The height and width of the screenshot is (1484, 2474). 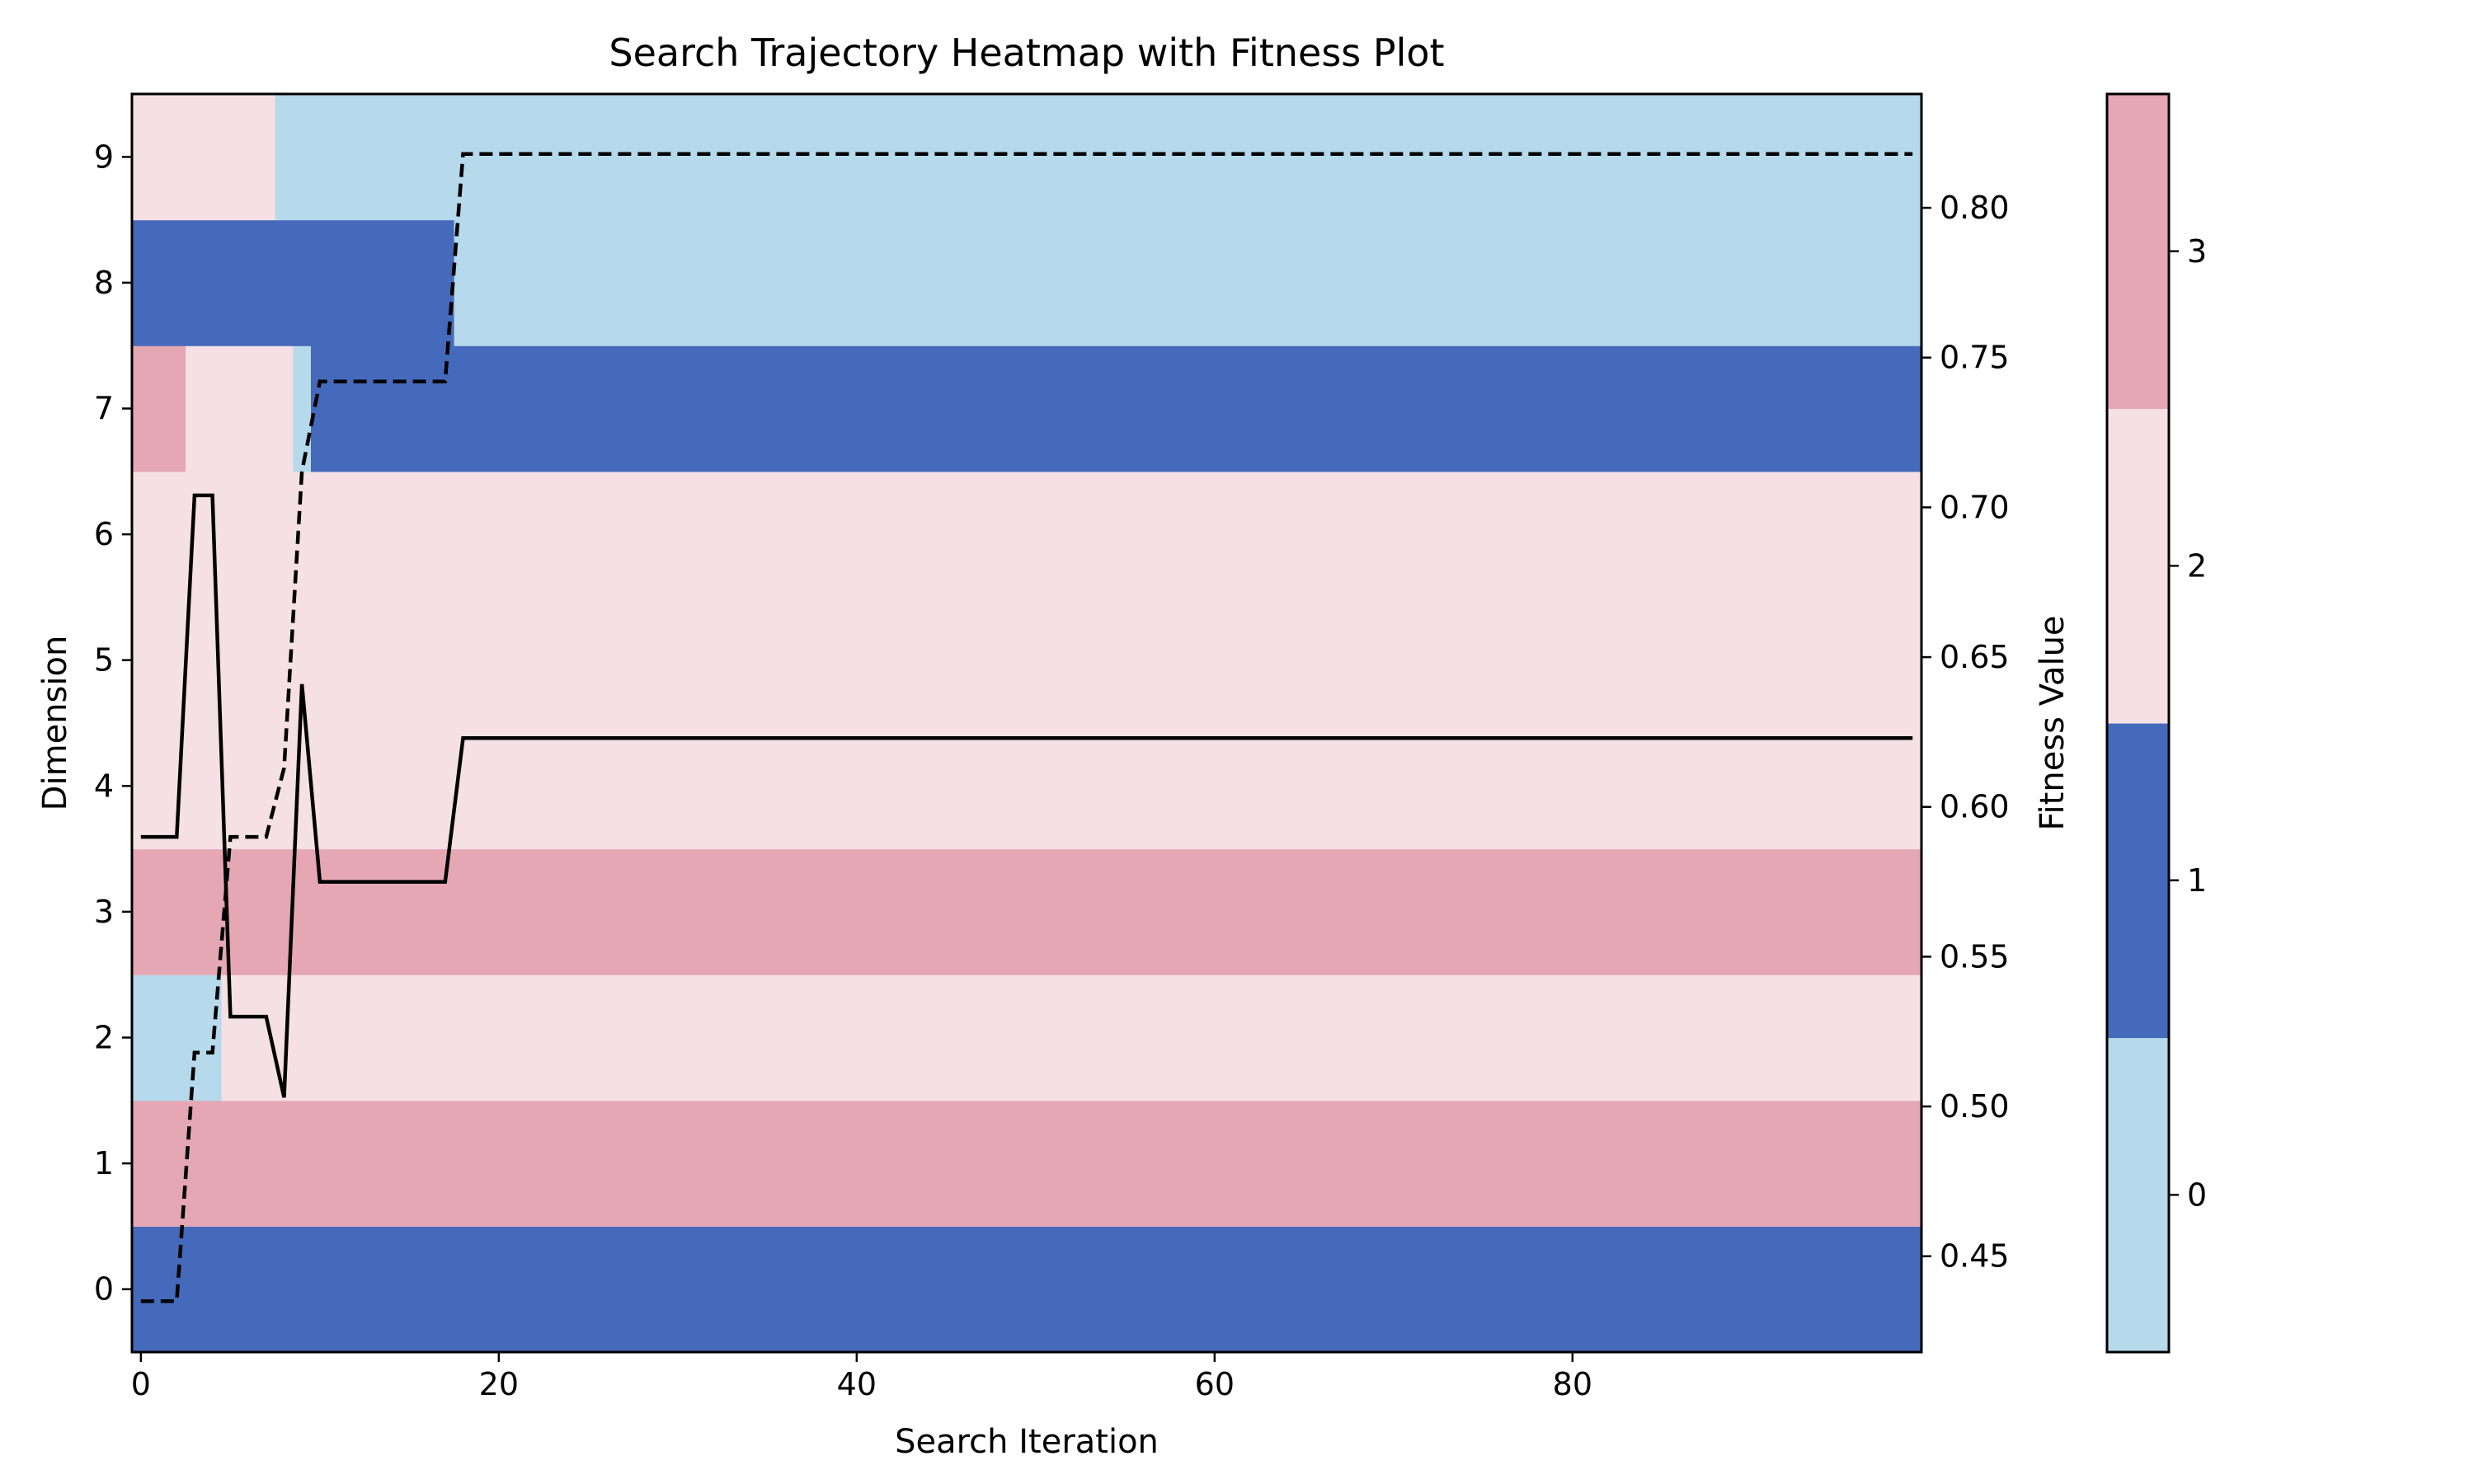 What do you see at coordinates (1975, 358) in the screenshot?
I see `y2-tick-label: 0.75` at bounding box center [1975, 358].